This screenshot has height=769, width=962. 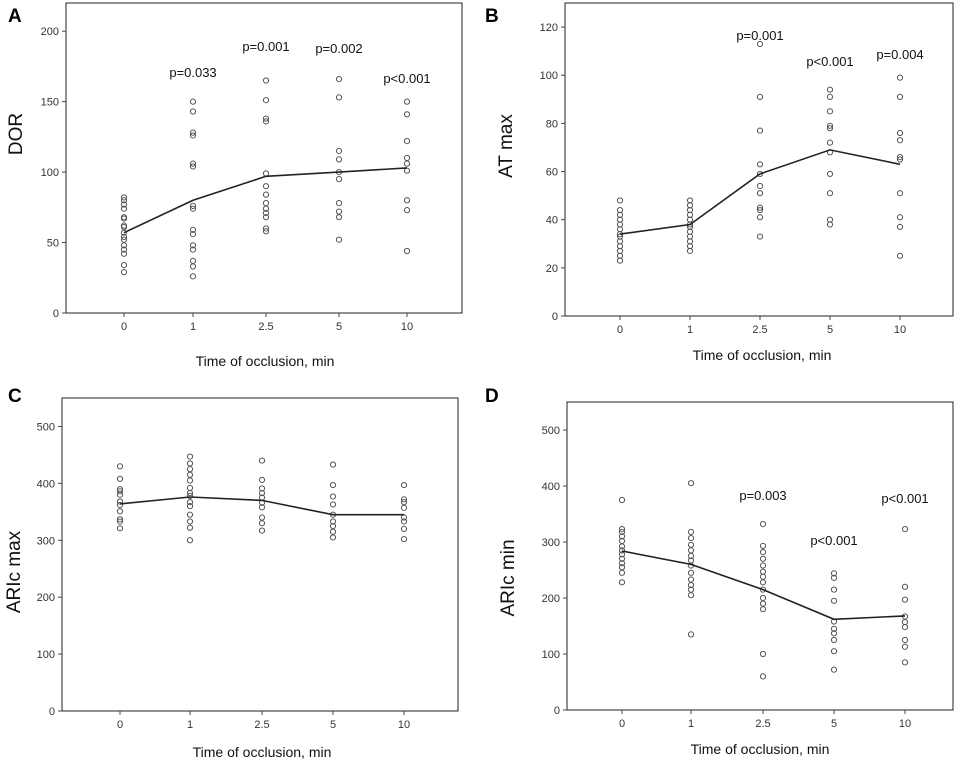 I want to click on p-value-annotation-a-1: p=0.033, so click(x=192, y=72).